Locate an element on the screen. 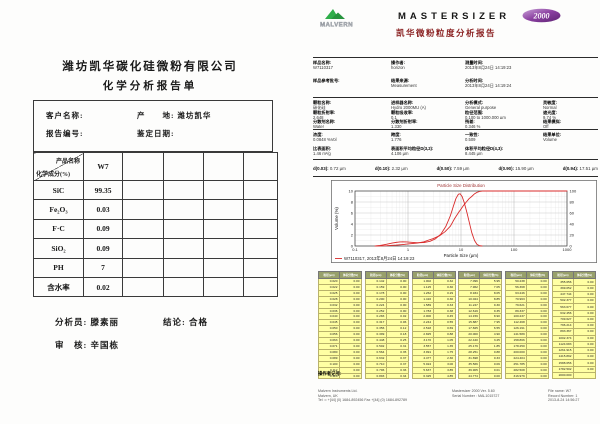 This screenshot has width=600, height=424. info-value: 0.1 is located at coordinates (394, 117).